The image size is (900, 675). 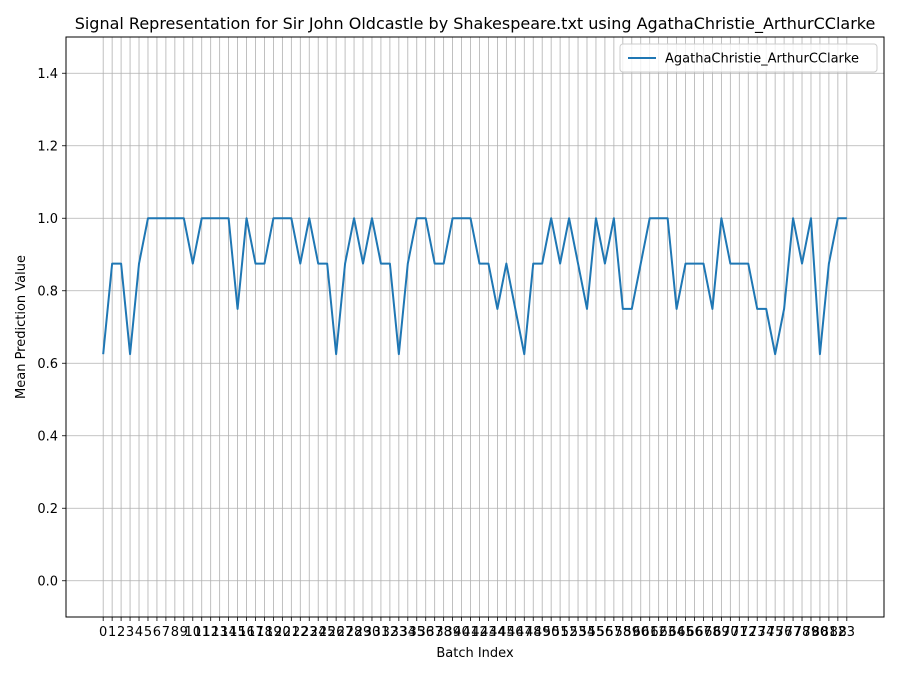 I want to click on x-tick-label: 31, so click(x=381, y=632).